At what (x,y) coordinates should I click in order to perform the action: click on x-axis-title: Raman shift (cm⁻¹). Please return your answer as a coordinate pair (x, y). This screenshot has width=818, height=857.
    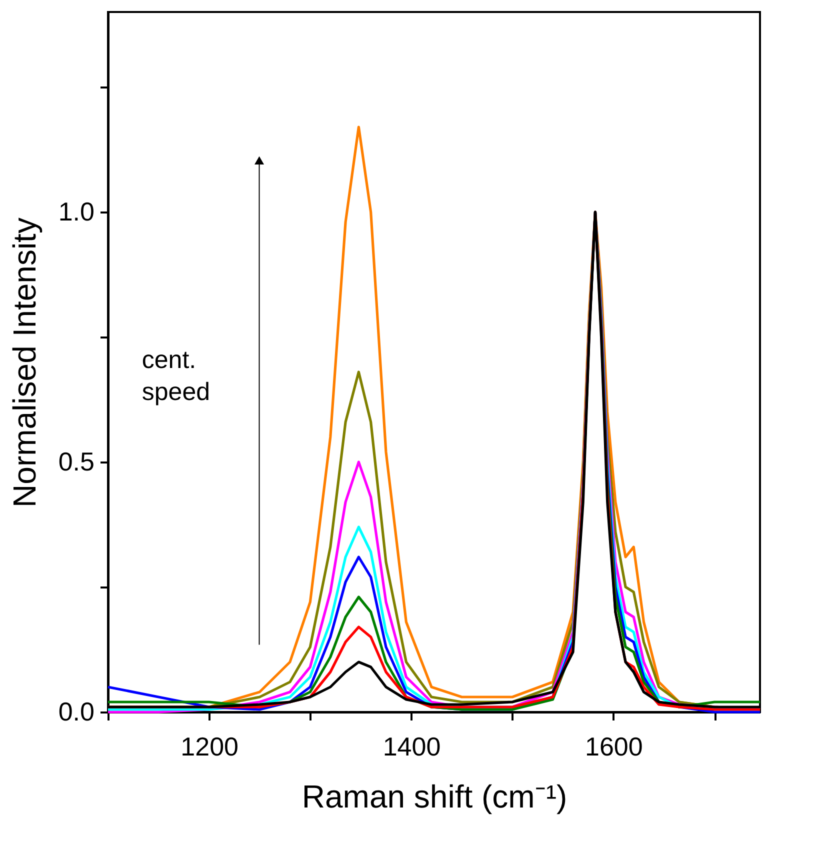
    Looking at the image, I should click on (435, 796).